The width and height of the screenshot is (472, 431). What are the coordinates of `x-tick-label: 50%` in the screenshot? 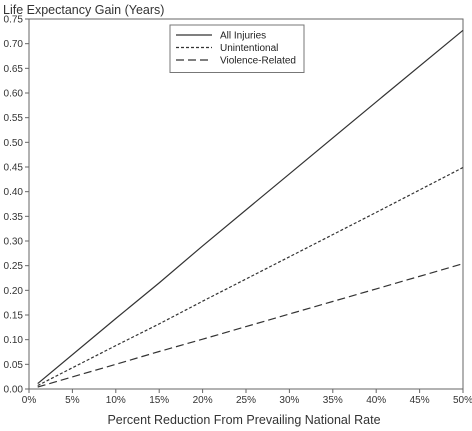 It's located at (462, 400).